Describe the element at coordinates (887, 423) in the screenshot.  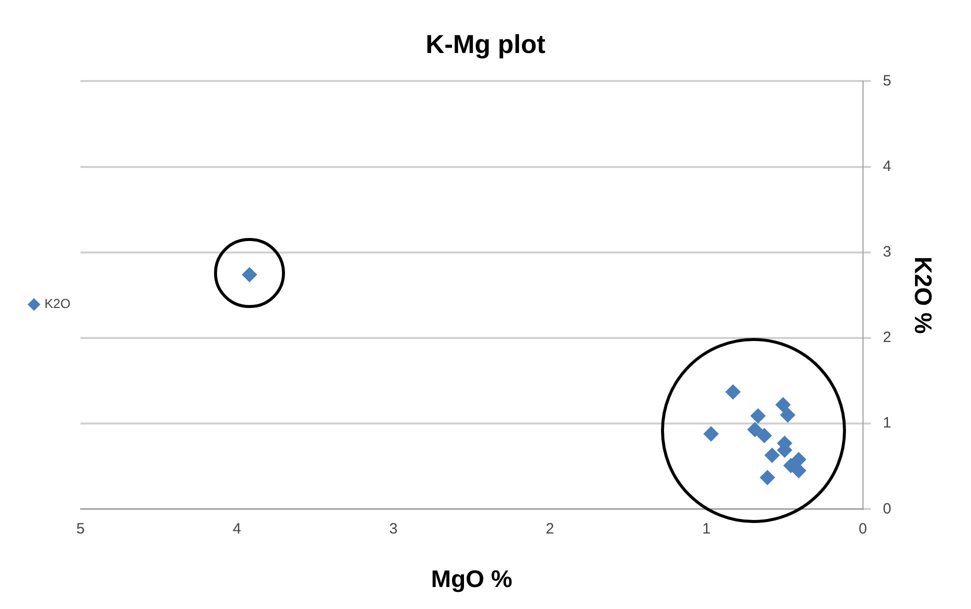
I see `y-tick-label: 1` at that location.